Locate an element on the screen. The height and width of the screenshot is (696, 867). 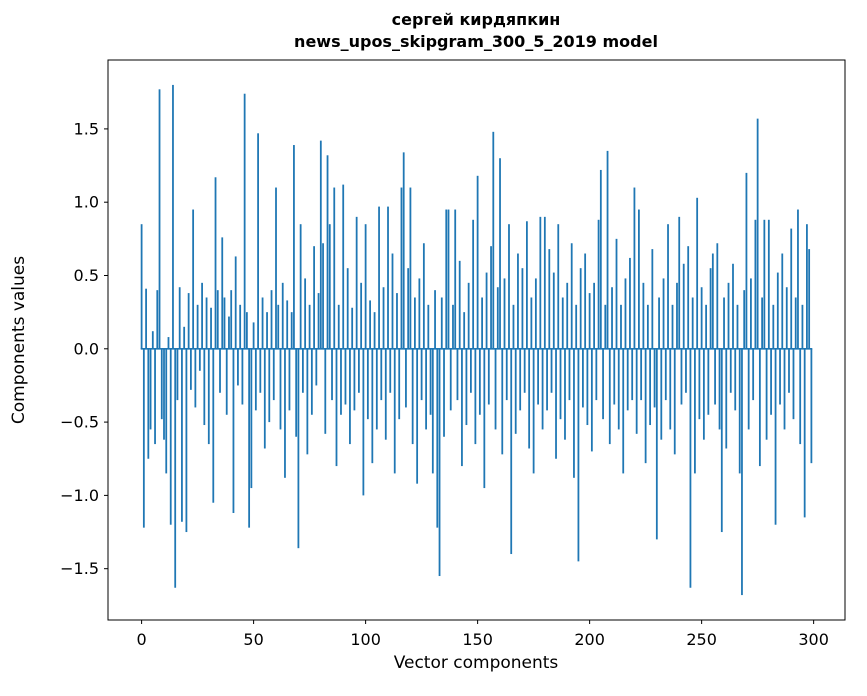
x-tick-label: 0 is located at coordinates (142, 639).